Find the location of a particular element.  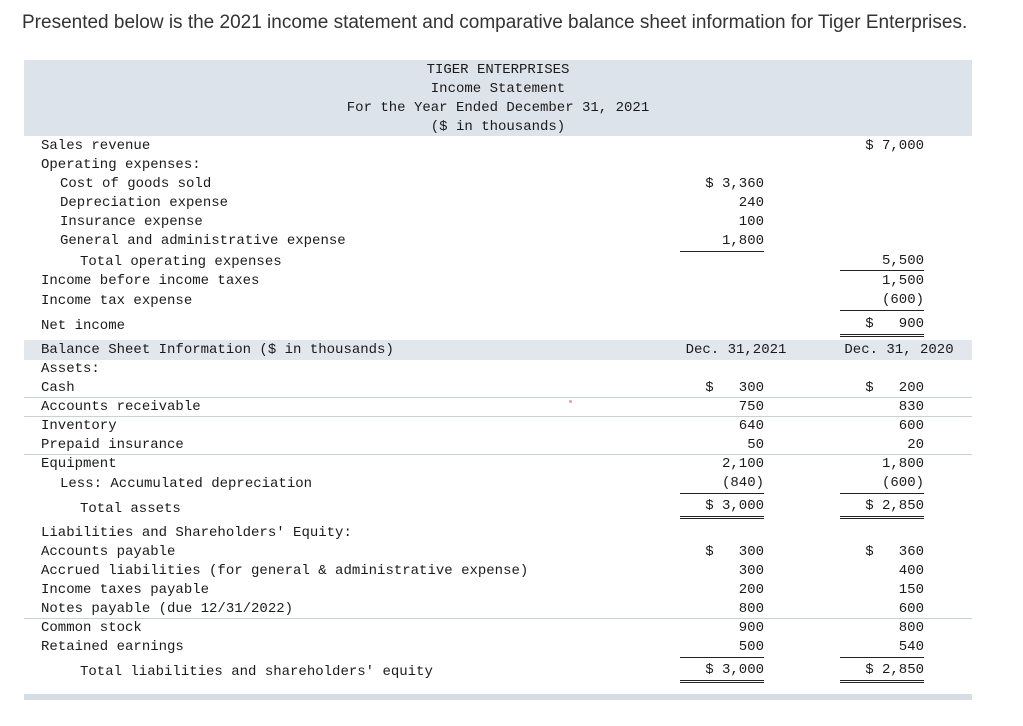

tax-label: Income tax expense is located at coordinates (117, 301).